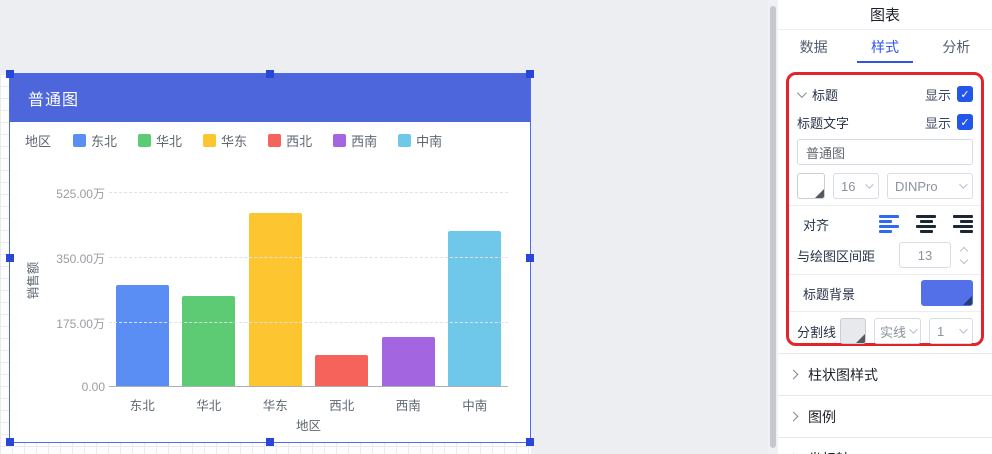  Describe the element at coordinates (93, 387) in the screenshot. I see `y-tick-label: 0.00` at that location.